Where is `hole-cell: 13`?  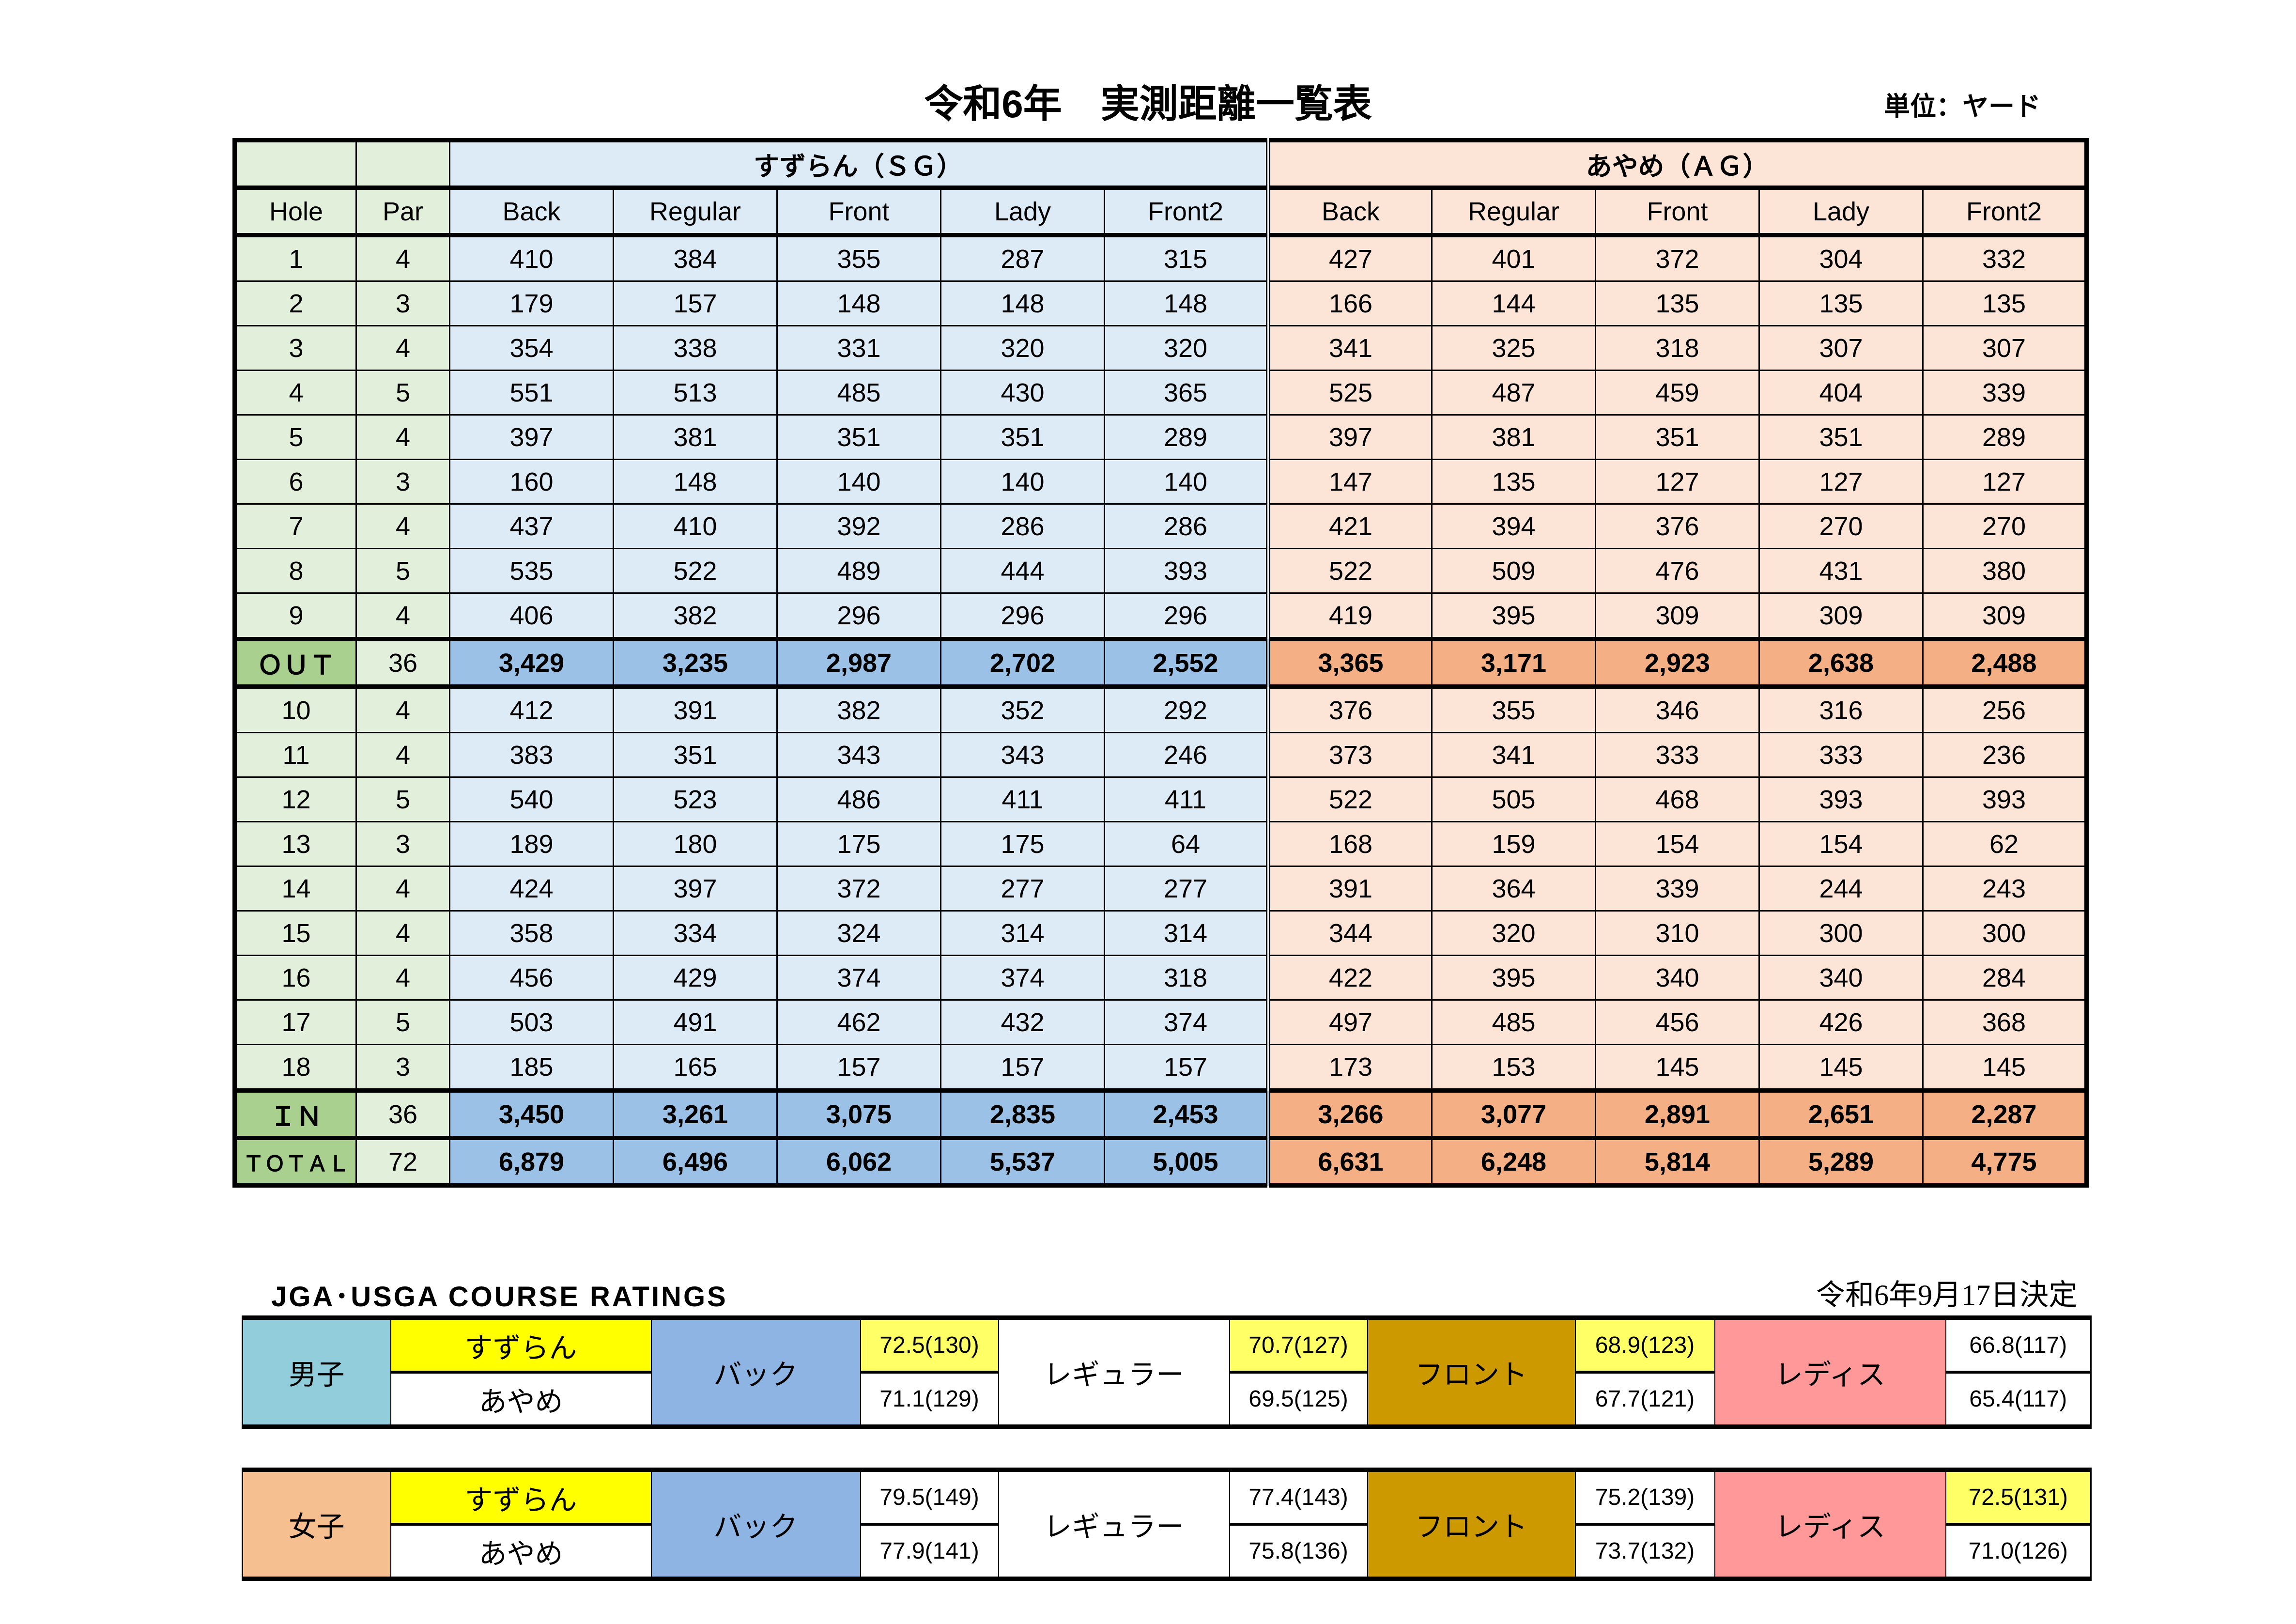
hole-cell: 13 is located at coordinates (296, 844).